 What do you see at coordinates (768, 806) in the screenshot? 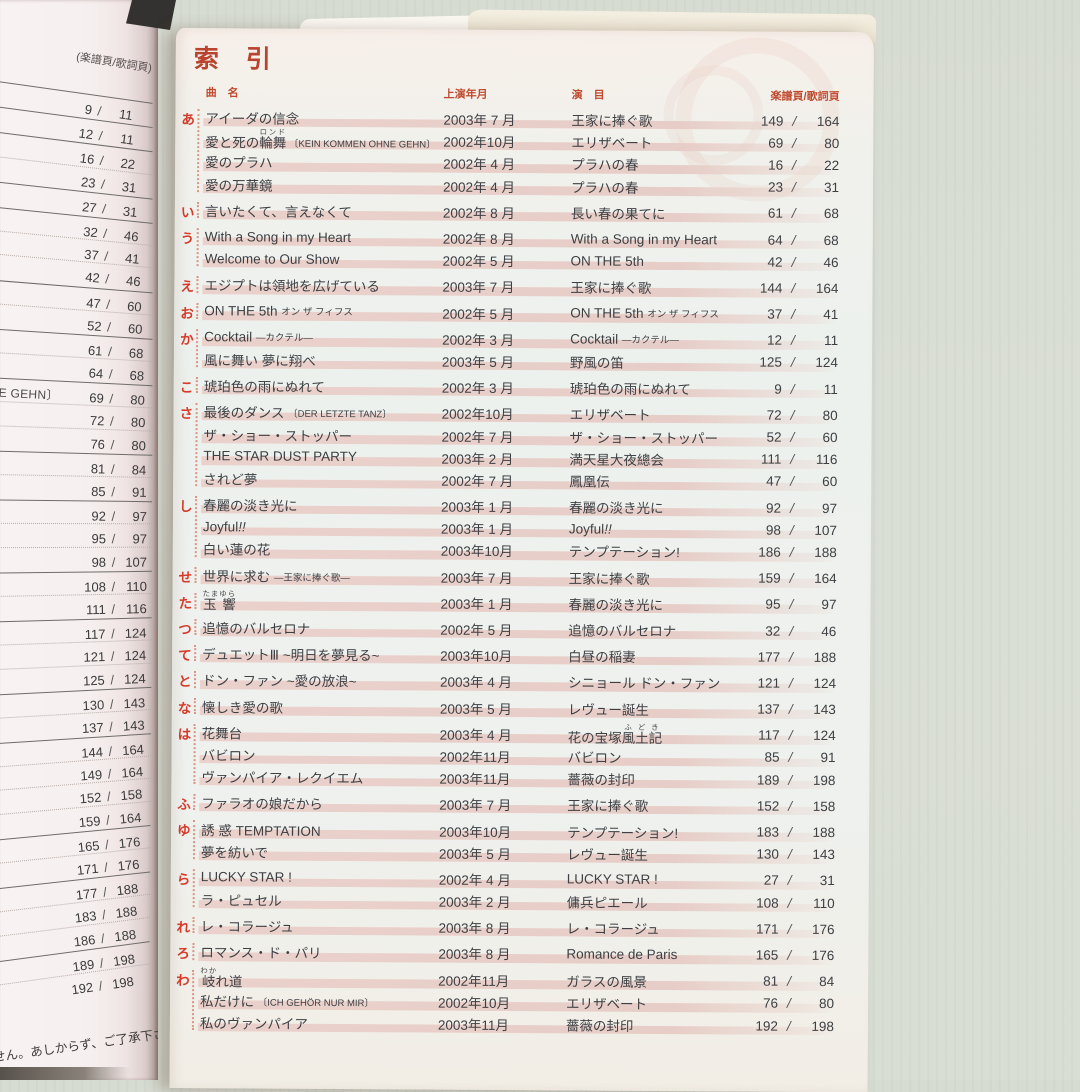
I see `score-page: 152` at bounding box center [768, 806].